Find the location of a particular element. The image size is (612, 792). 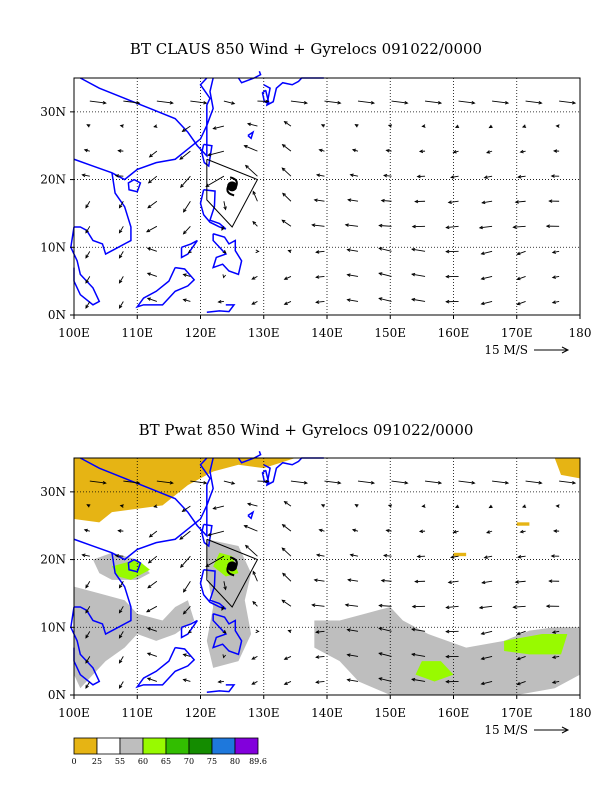

x-tick-label: 180 is located at coordinates (580, 333).